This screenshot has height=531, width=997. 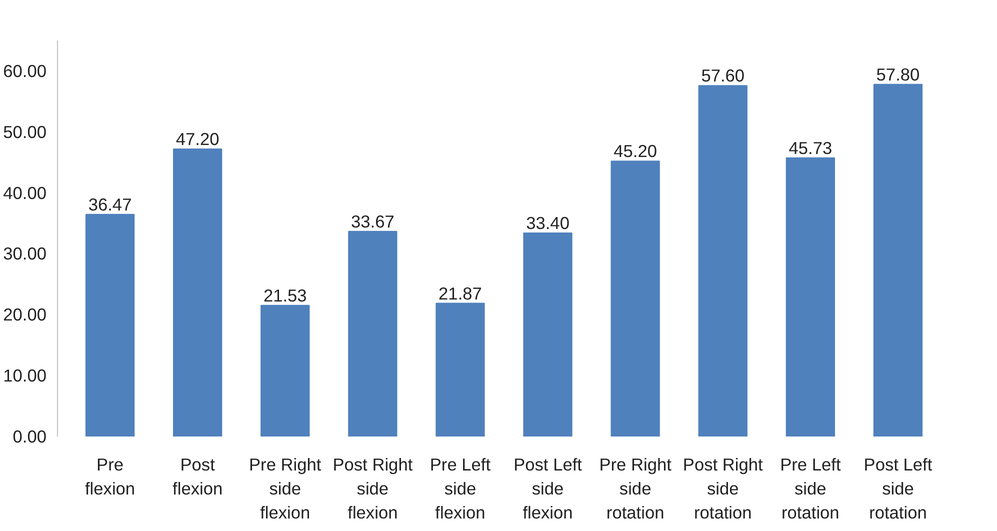 What do you see at coordinates (25, 70) in the screenshot?
I see `y-tick-label: 60.00` at bounding box center [25, 70].